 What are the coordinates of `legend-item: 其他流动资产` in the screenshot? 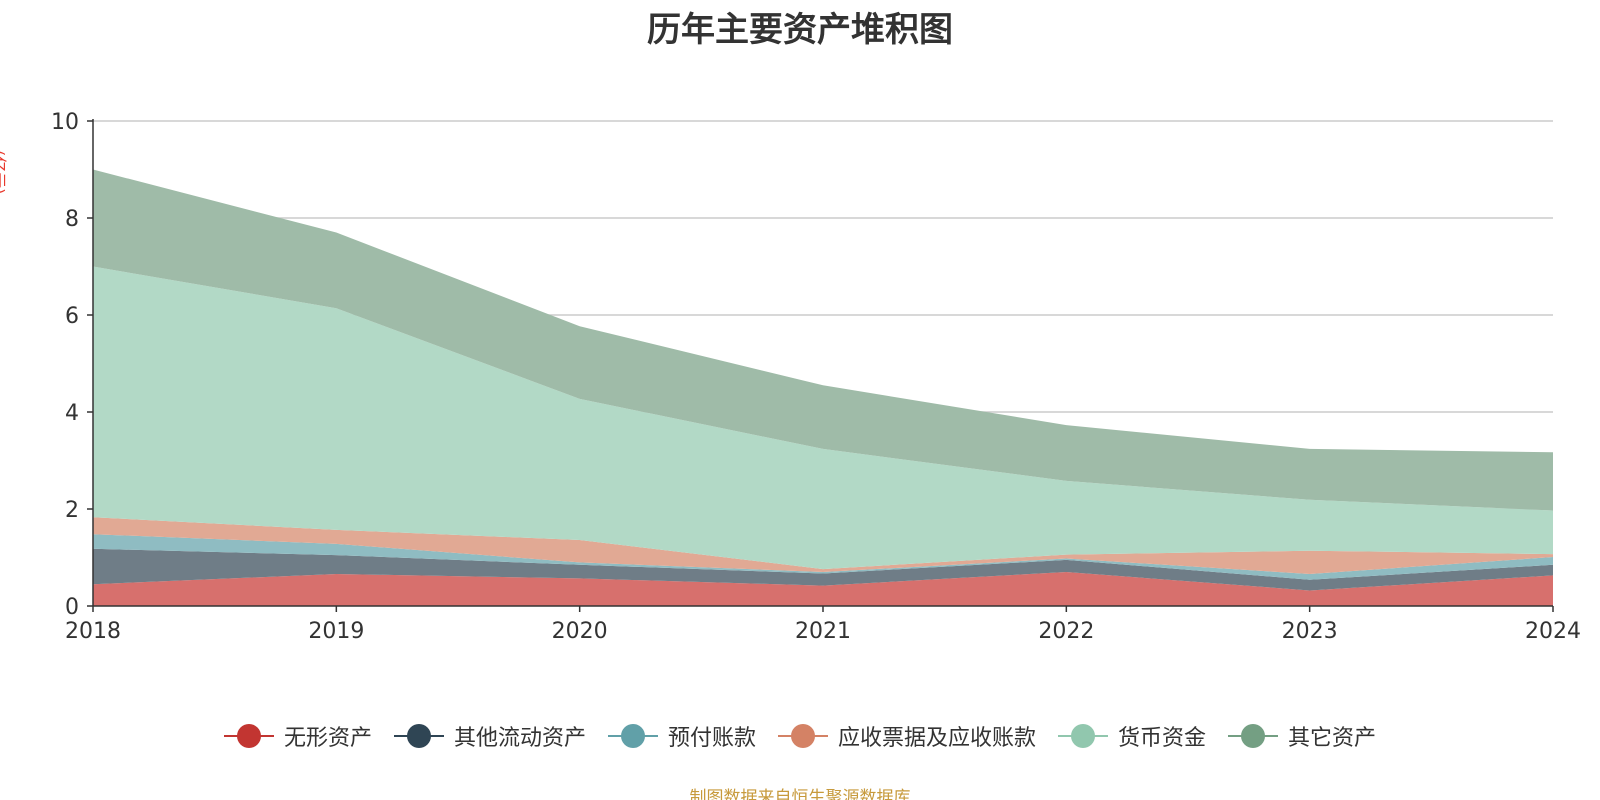 It's located at (489, 736).